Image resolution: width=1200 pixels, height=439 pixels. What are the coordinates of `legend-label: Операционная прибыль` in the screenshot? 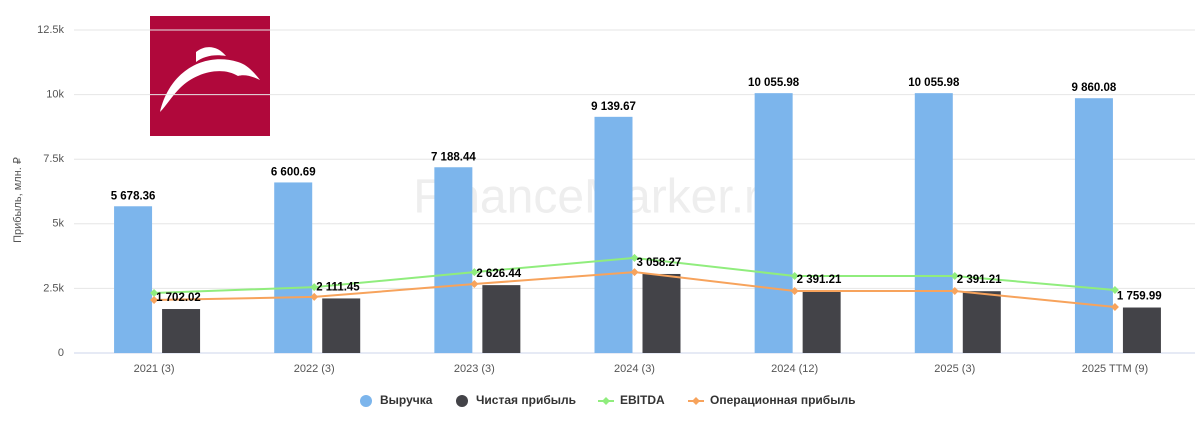 It's located at (782, 400).